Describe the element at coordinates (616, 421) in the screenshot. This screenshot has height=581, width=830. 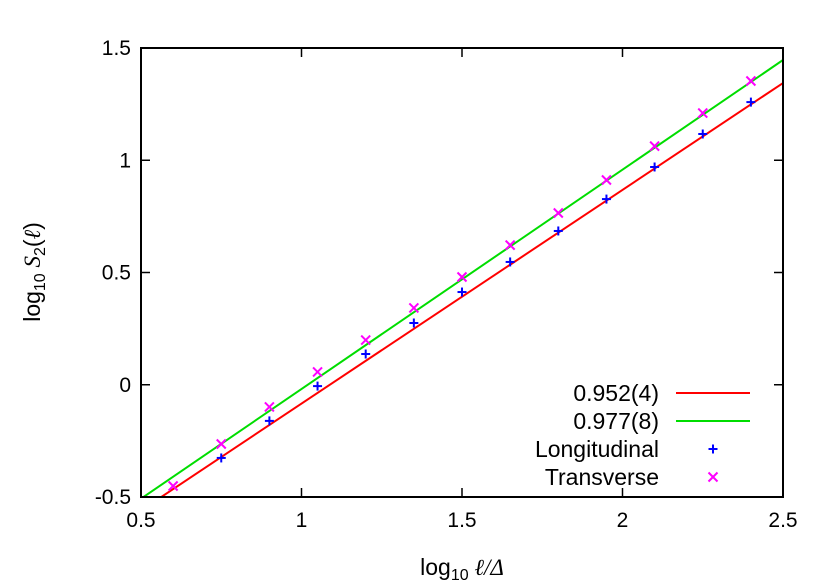
I see `legend-label: 0.977(8)` at that location.